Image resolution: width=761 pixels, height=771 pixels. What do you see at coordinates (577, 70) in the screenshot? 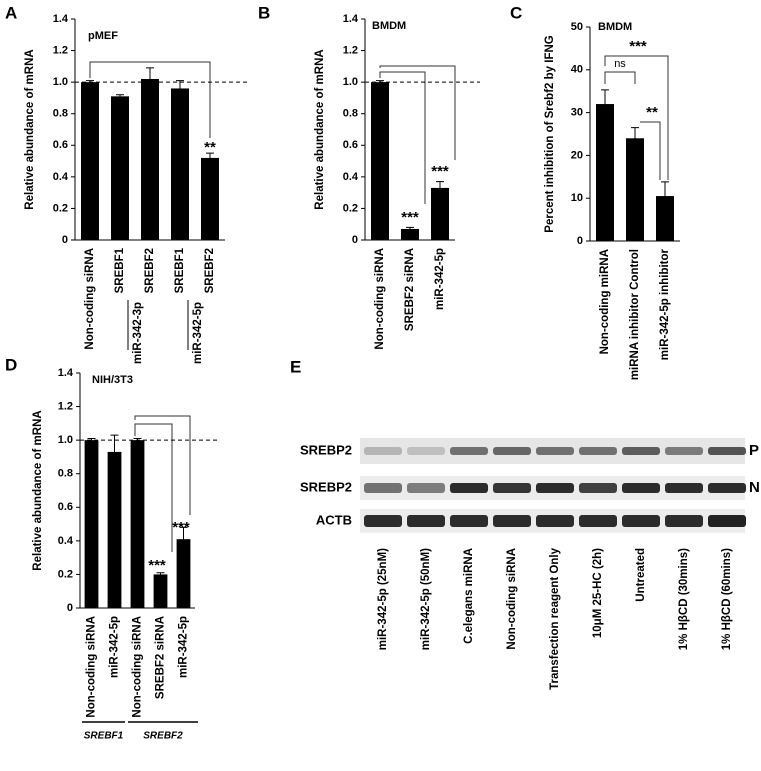
I see `y-tick-label: 40` at bounding box center [577, 70].